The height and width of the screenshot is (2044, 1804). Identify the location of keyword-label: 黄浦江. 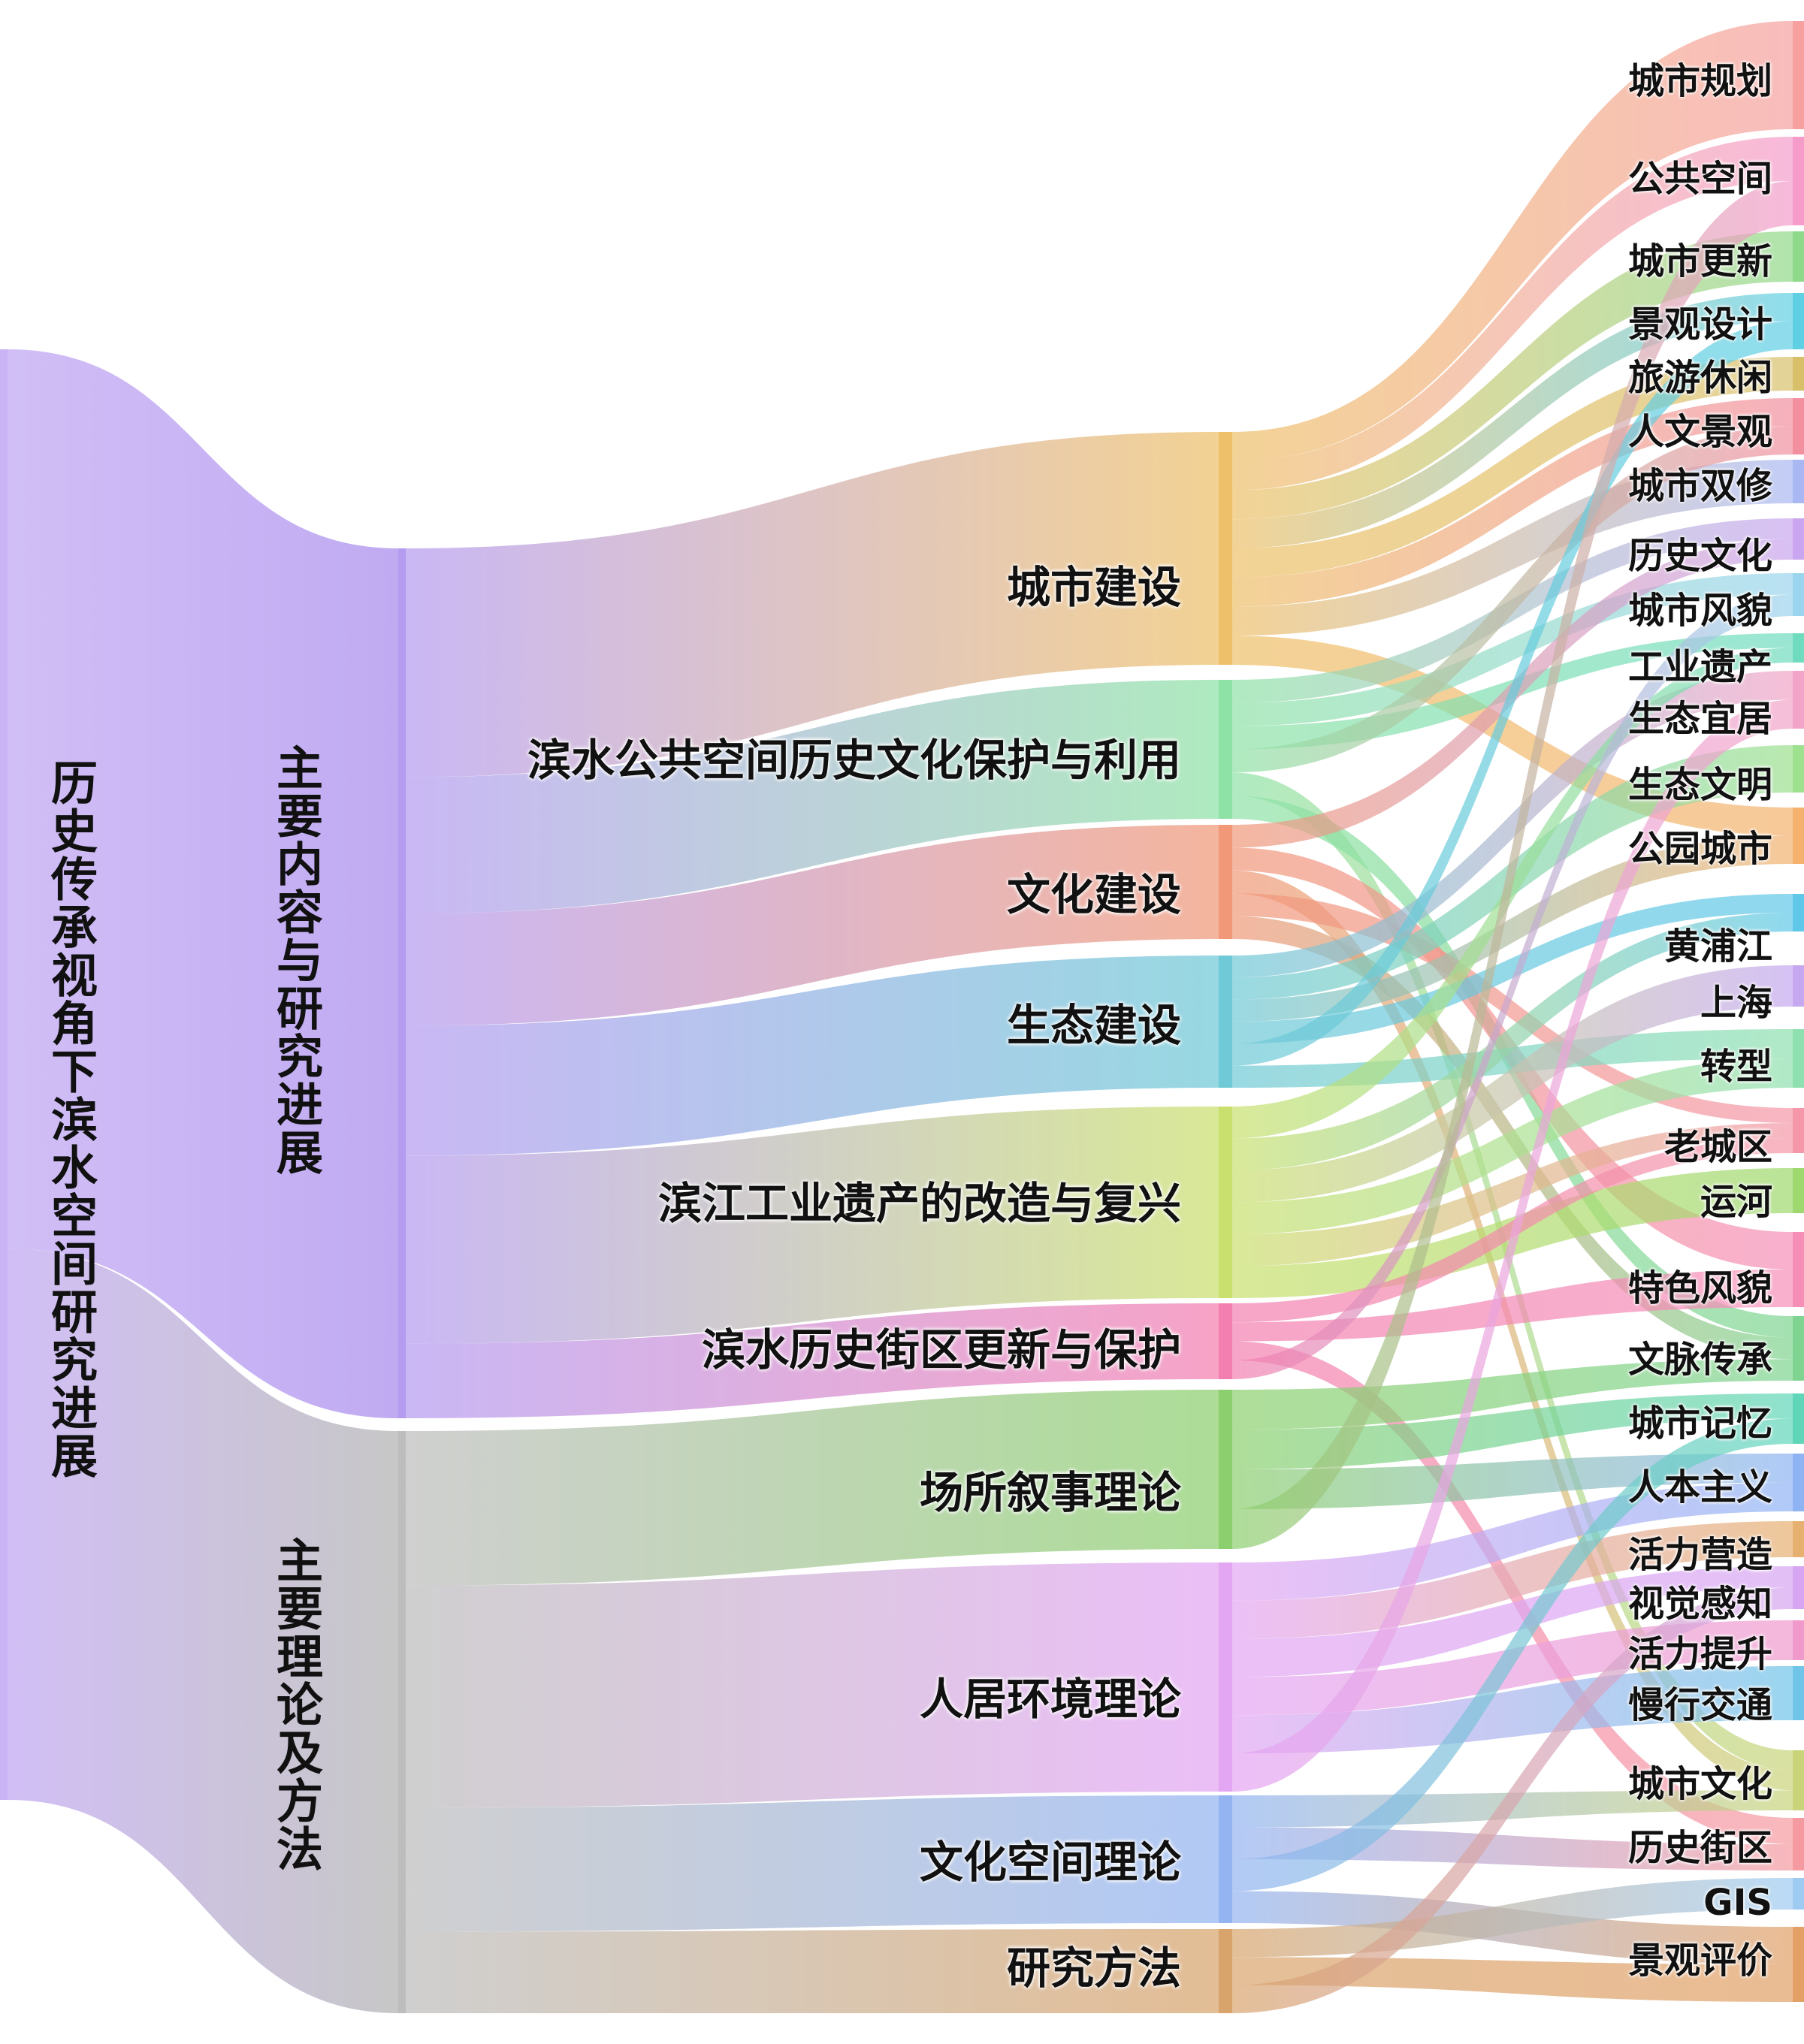
(1717, 946).